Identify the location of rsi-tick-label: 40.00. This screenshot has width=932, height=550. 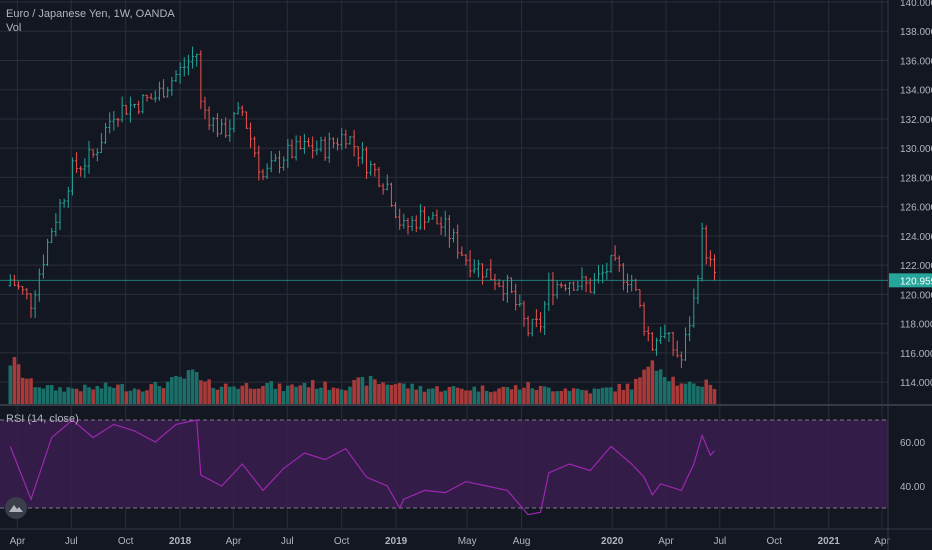
(912, 487).